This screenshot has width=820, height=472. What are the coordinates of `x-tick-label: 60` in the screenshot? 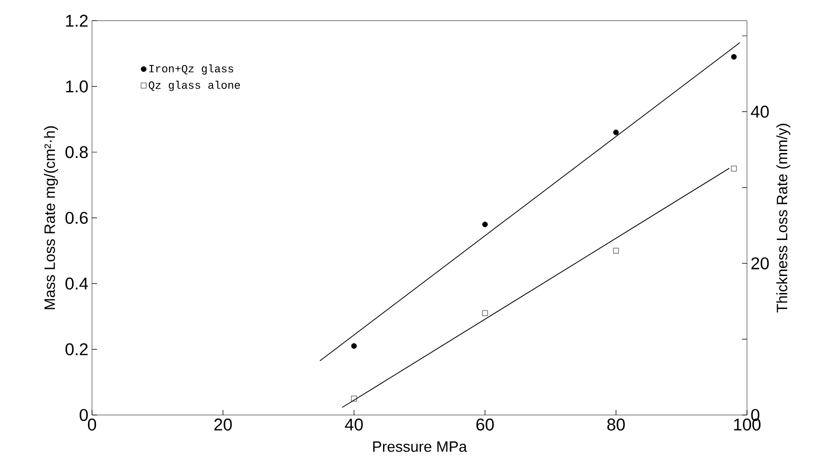 It's located at (485, 424).